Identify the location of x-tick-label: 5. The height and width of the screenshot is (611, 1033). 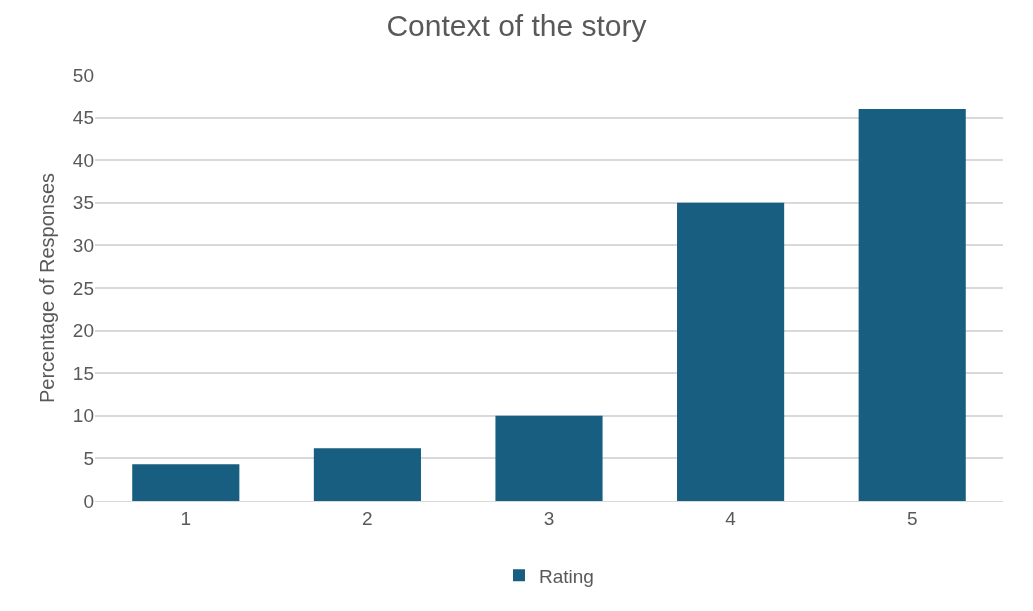
(912, 518).